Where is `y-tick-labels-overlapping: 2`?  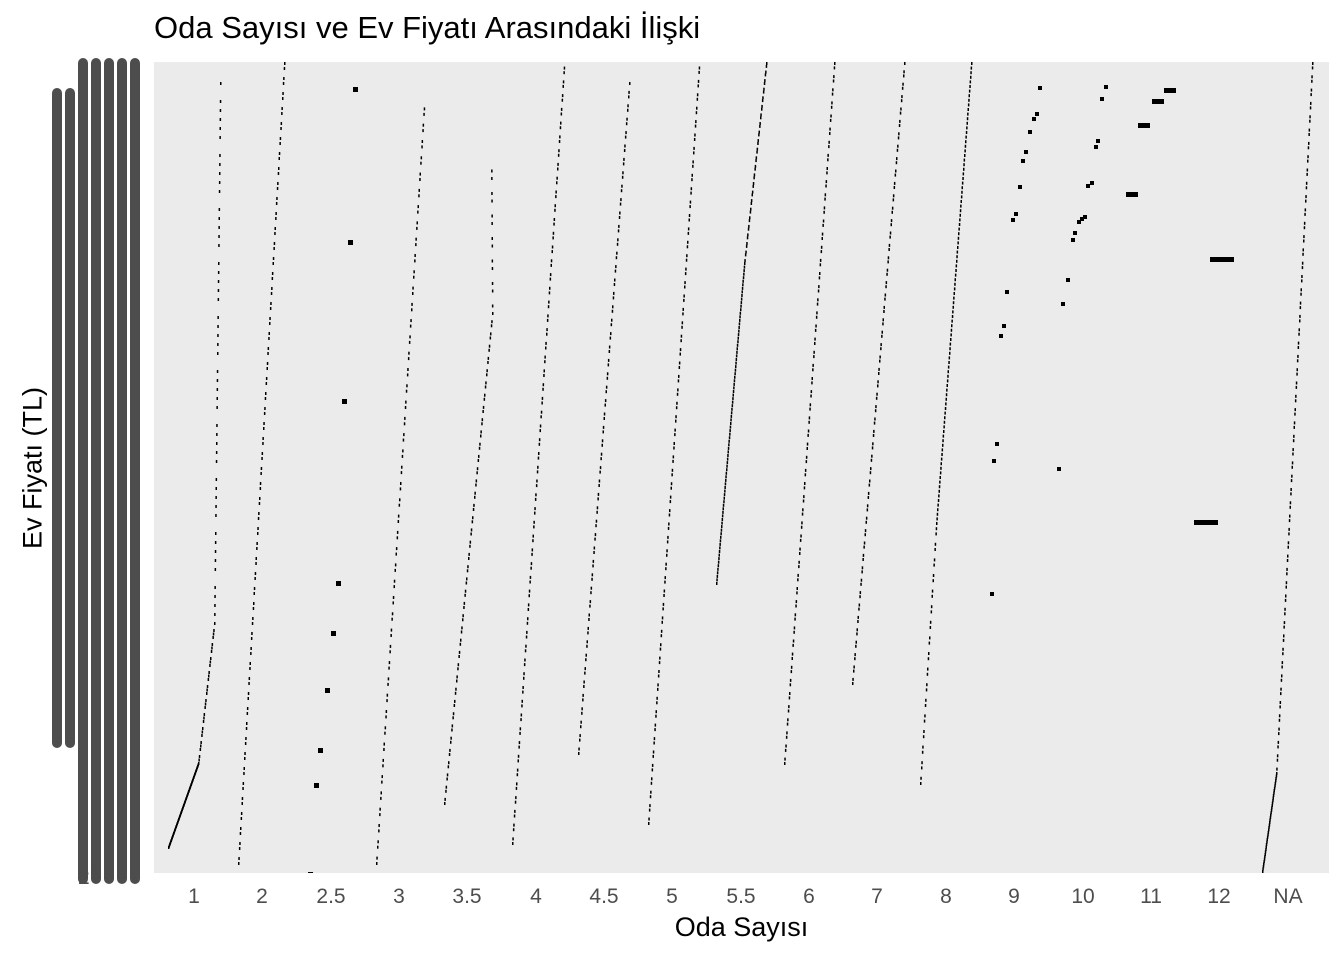
y-tick-labels-overlapping: 2 is located at coordinates (94, 473).